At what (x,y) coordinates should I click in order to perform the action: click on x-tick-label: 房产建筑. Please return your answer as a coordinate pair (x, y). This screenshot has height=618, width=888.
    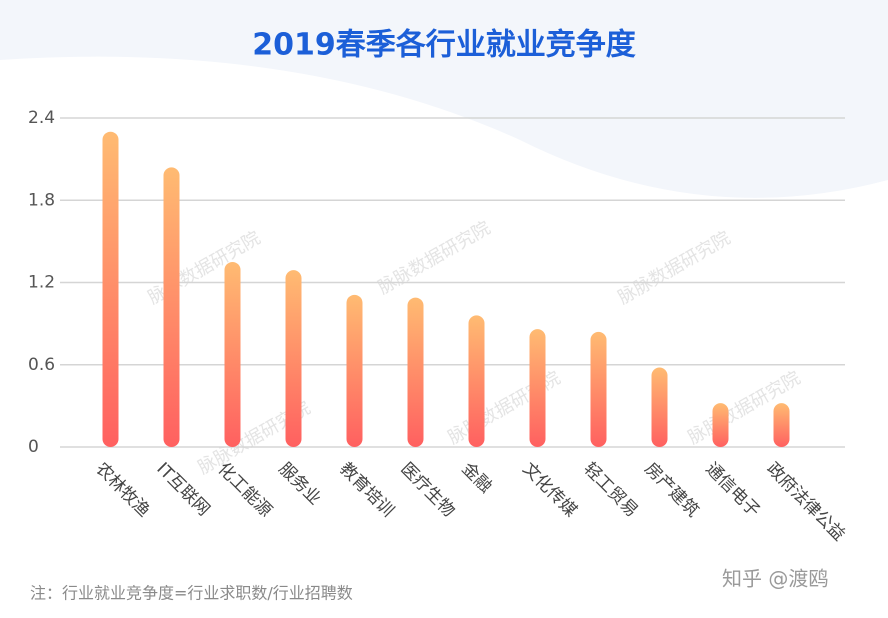
    Looking at the image, I should click on (671, 490).